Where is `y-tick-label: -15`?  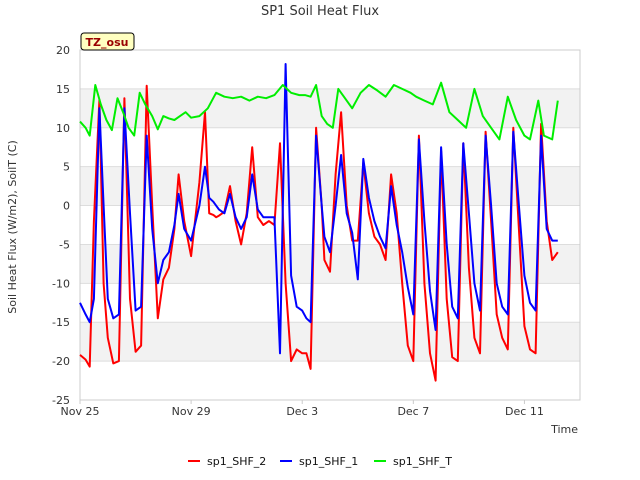 y-tick-label: -15 is located at coordinates (61, 322).